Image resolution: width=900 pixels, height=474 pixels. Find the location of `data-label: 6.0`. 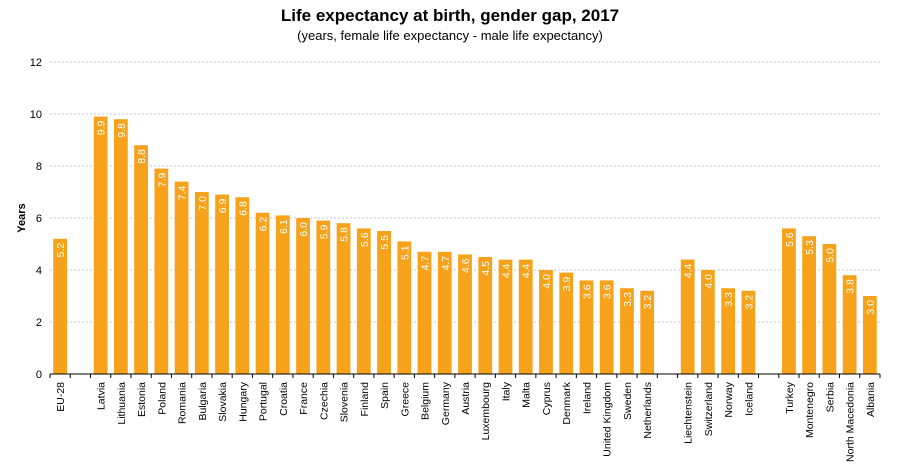

data-label: 6.0 is located at coordinates (304, 229).